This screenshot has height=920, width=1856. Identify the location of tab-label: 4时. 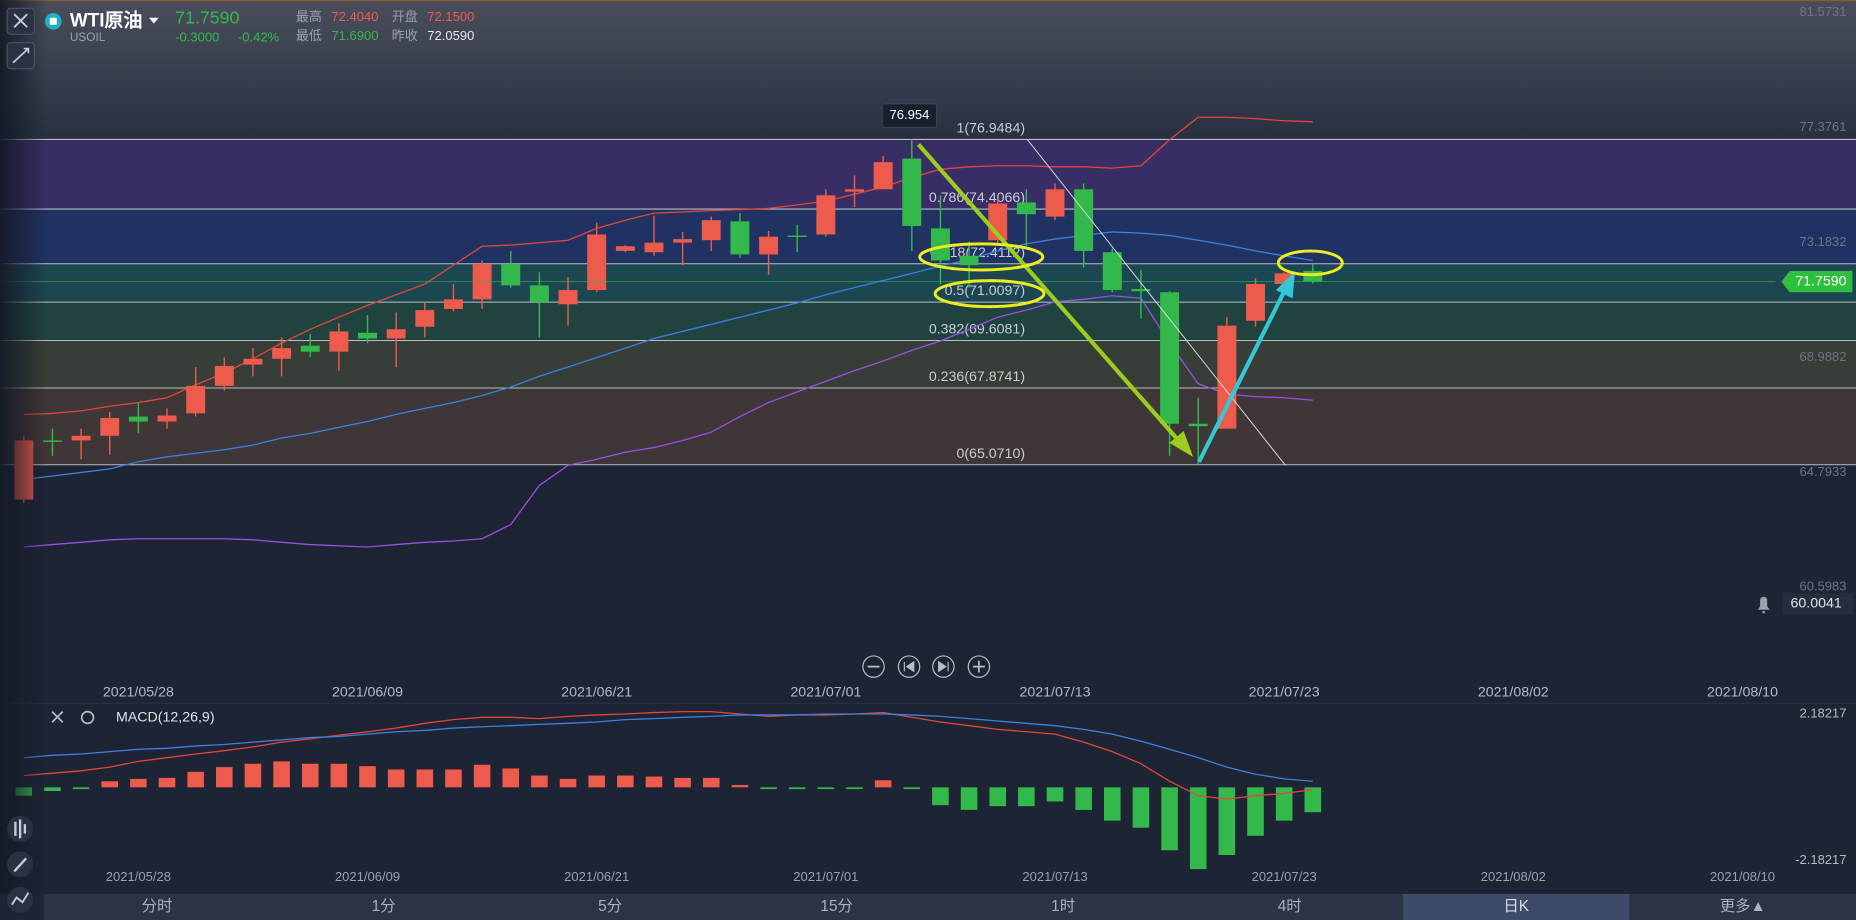
(1290, 906).